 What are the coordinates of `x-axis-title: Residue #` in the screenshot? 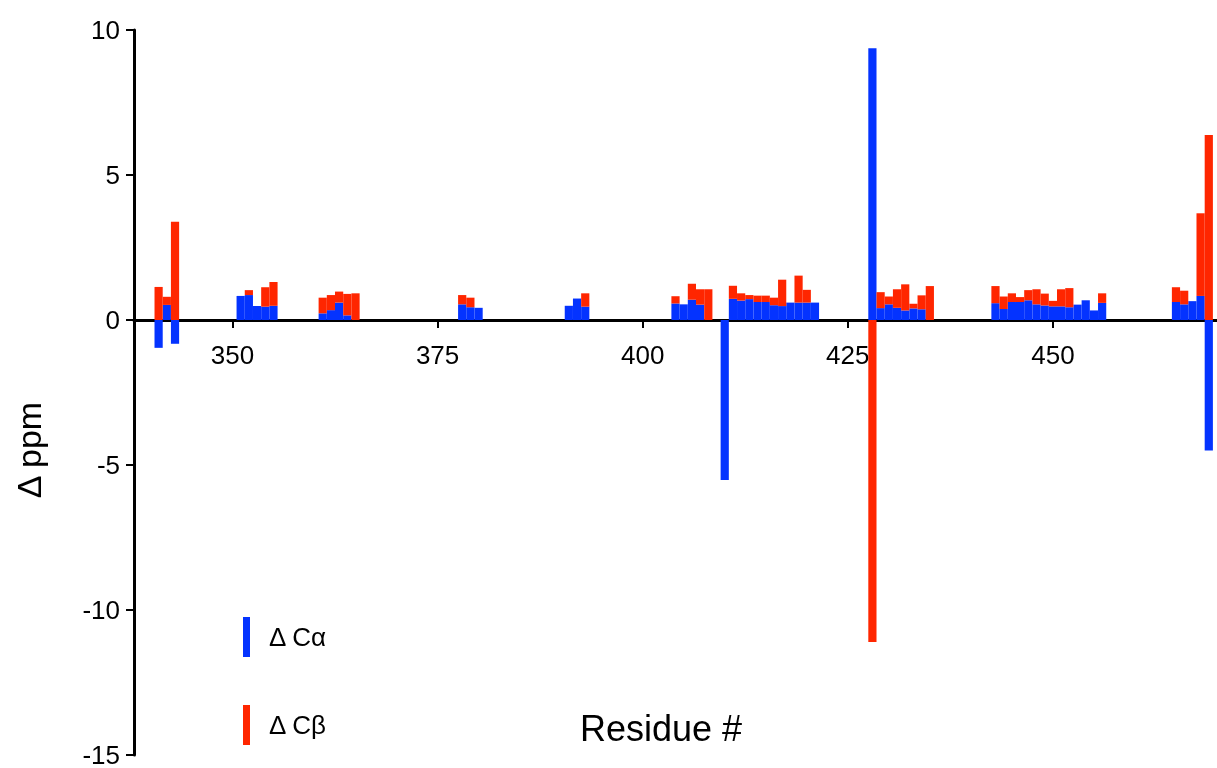 It's located at (661, 728).